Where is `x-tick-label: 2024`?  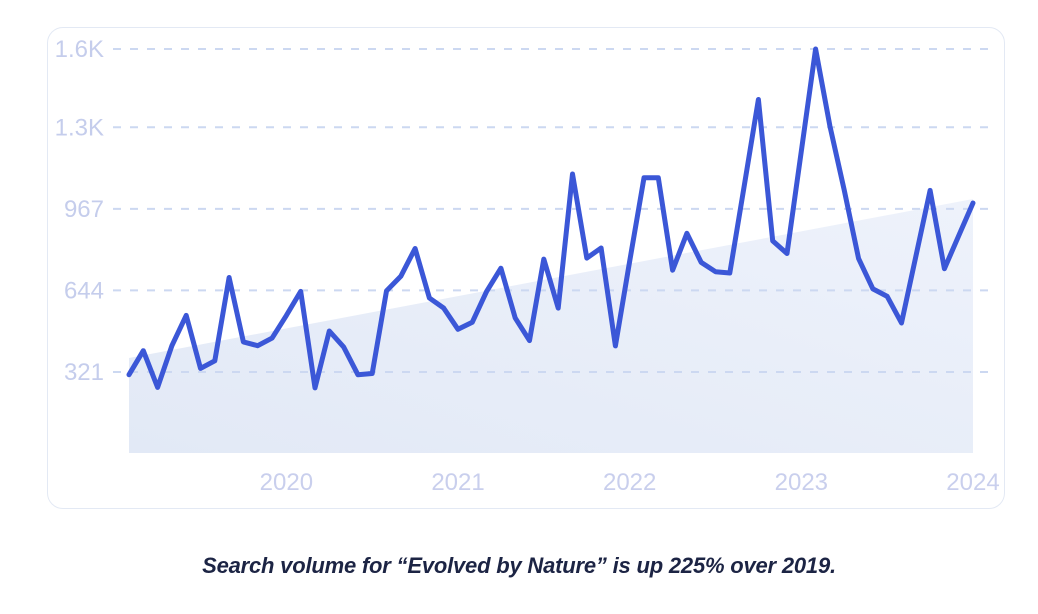
x-tick-label: 2024 is located at coordinates (972, 482).